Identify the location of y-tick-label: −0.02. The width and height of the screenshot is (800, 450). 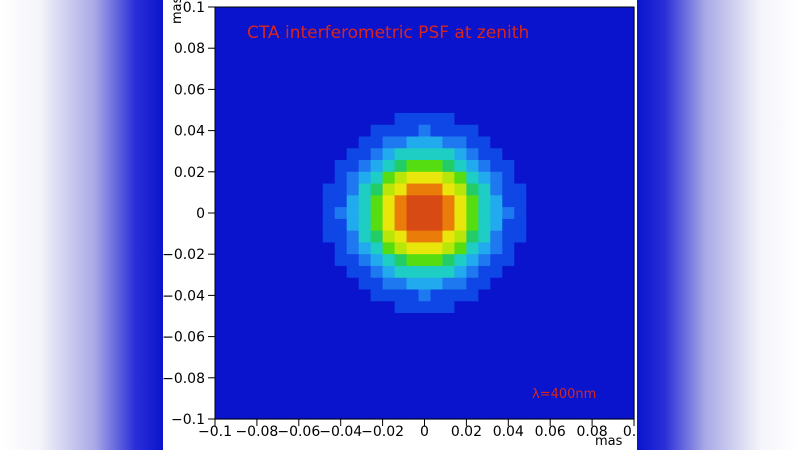
(184, 255).